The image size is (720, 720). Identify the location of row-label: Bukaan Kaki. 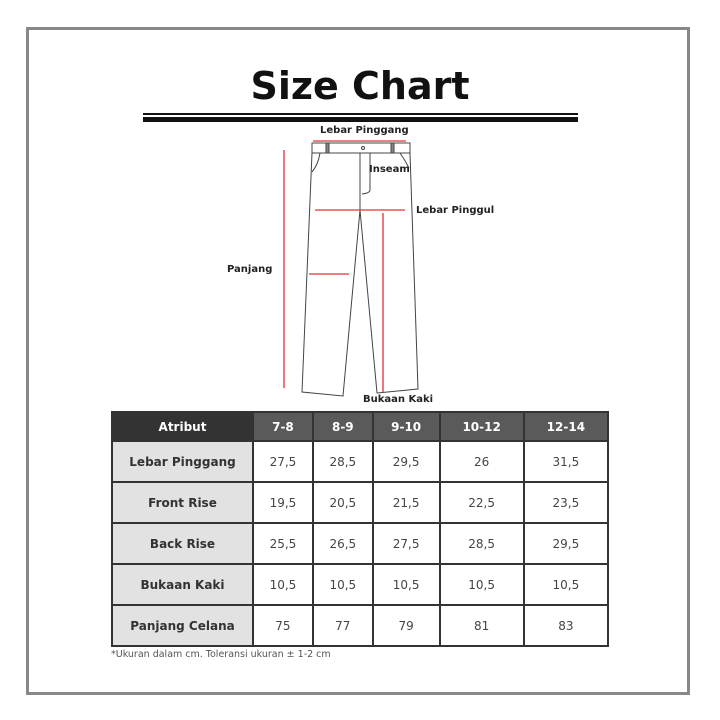
(182, 584).